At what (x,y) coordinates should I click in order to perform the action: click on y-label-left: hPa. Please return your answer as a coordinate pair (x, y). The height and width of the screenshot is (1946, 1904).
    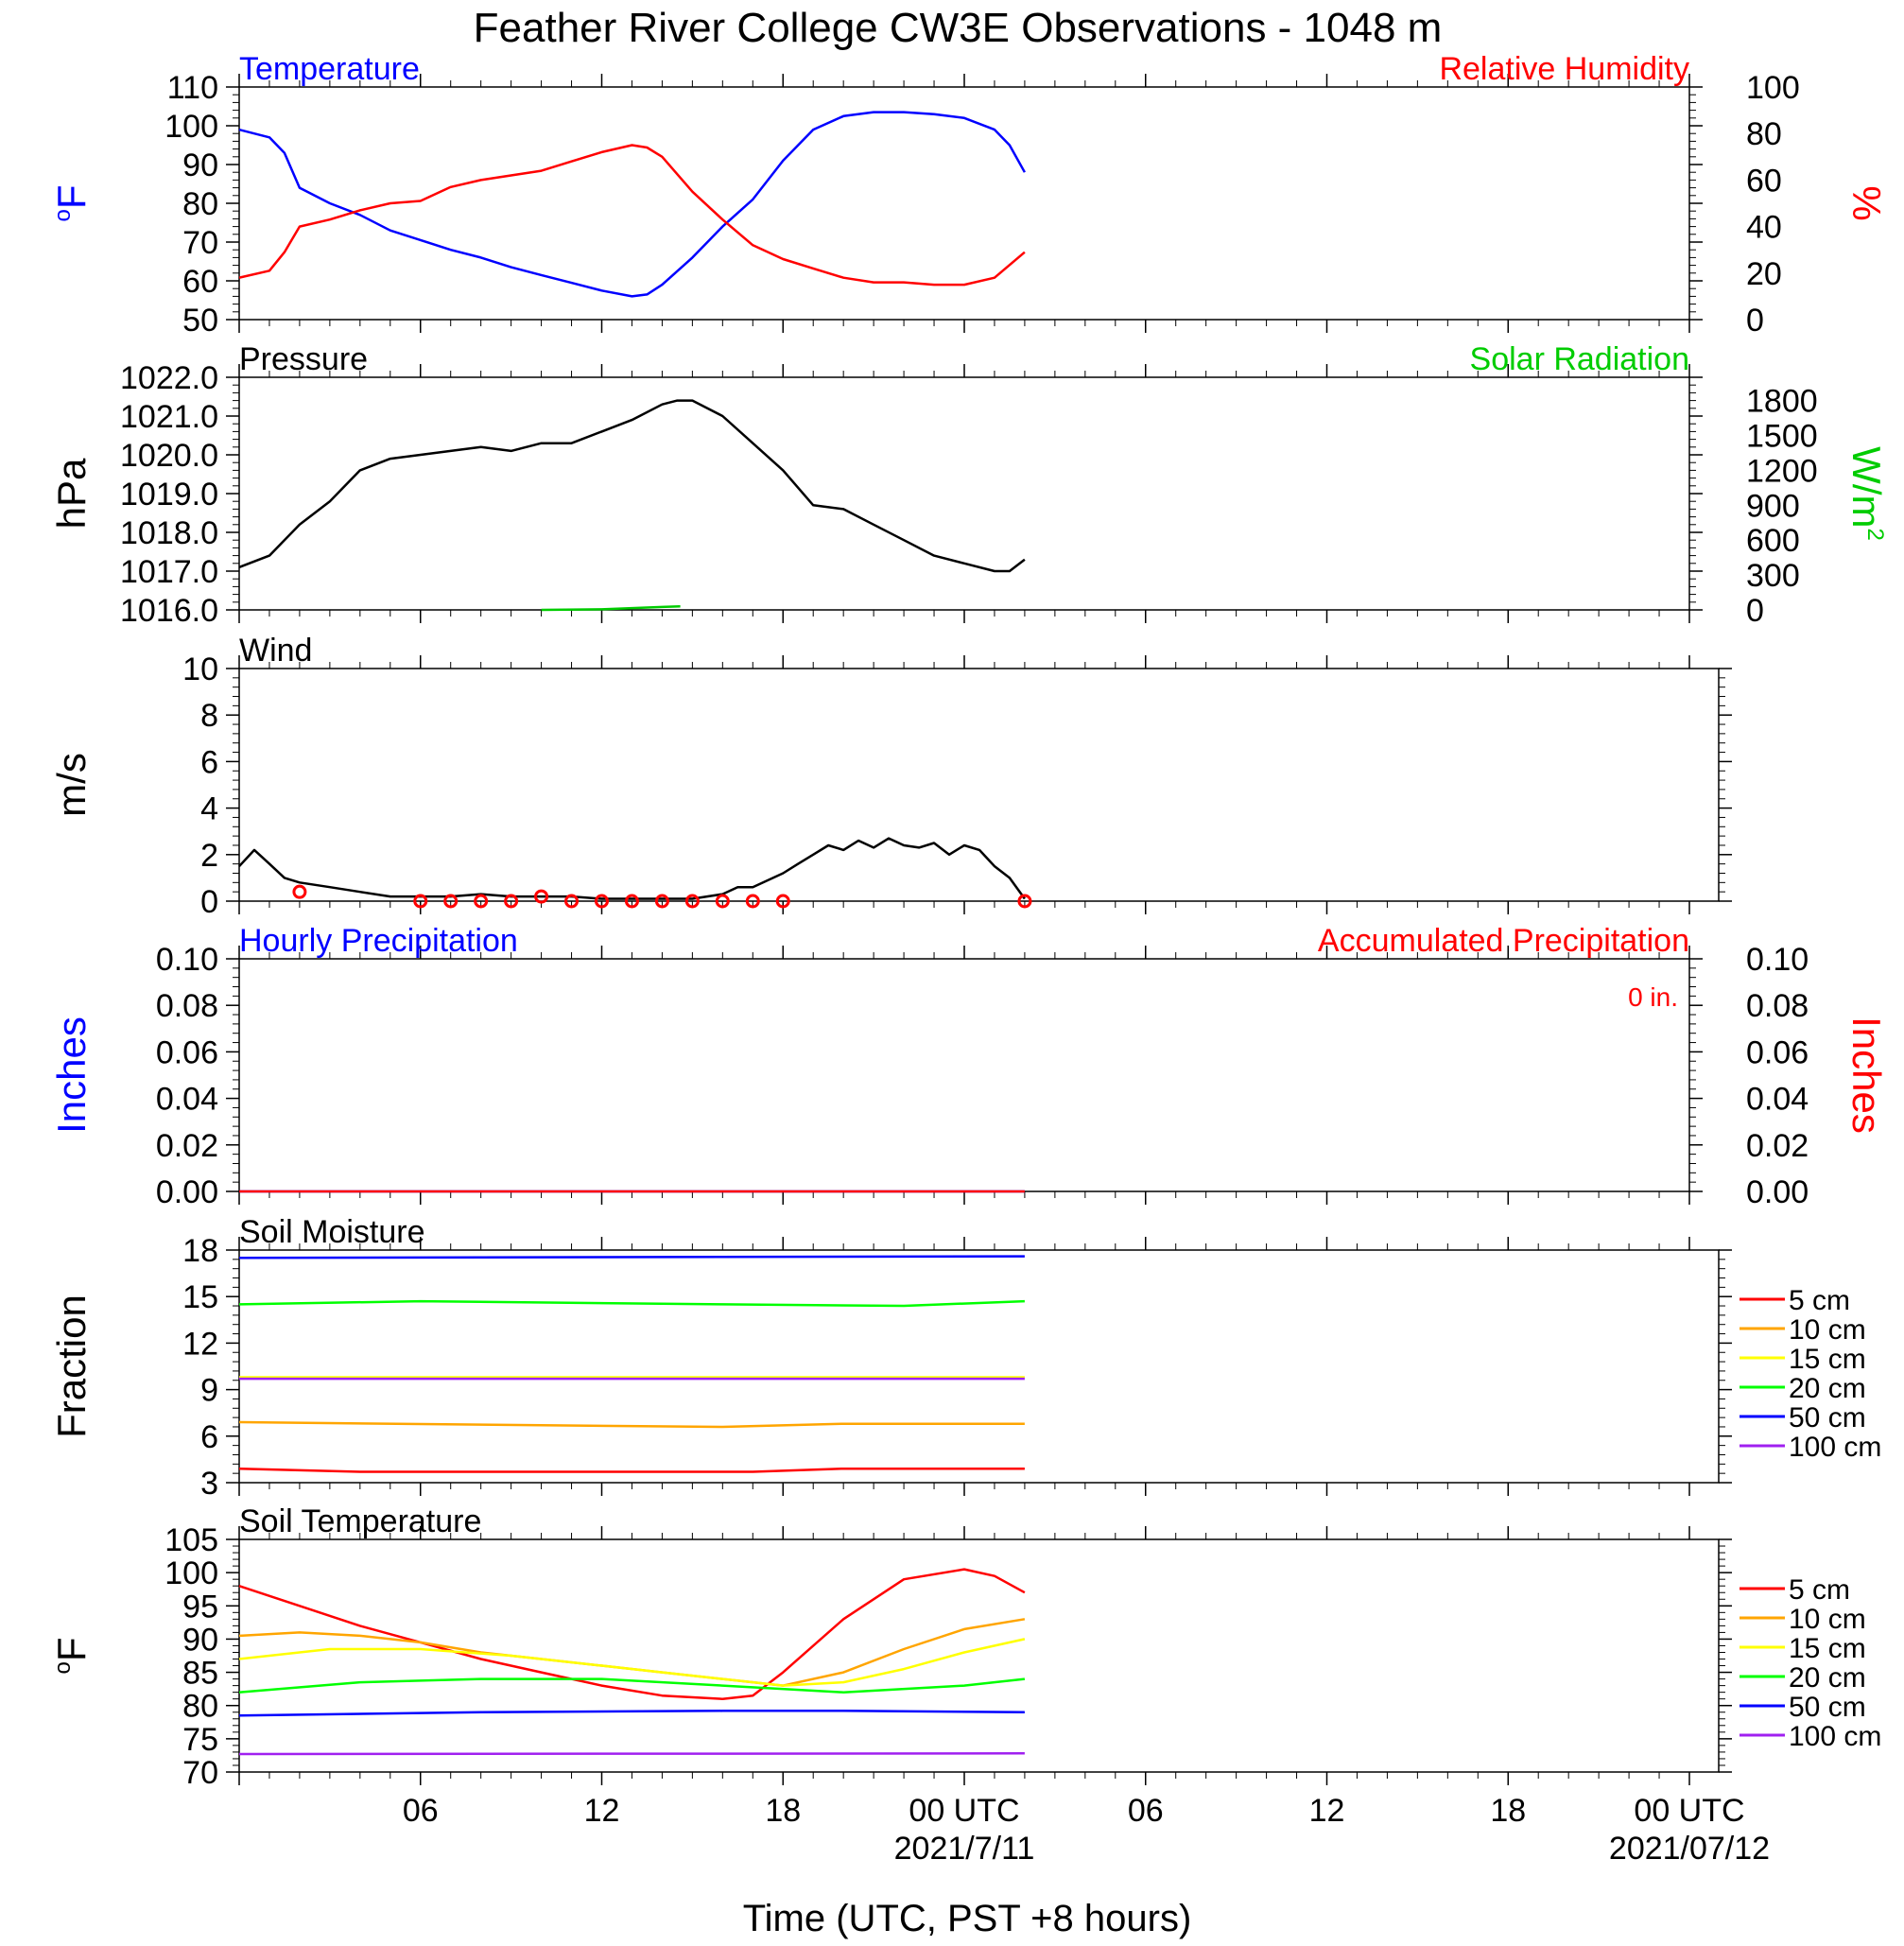
    Looking at the image, I should click on (71, 494).